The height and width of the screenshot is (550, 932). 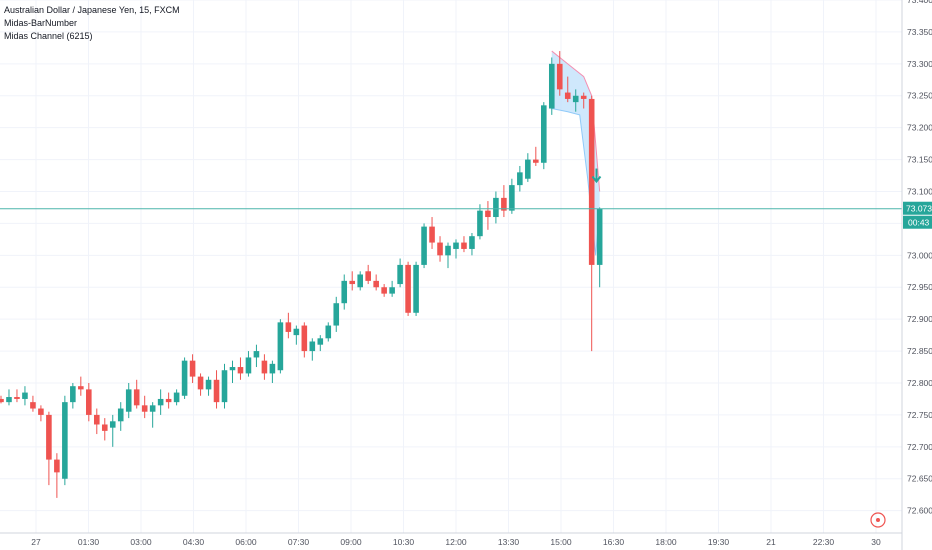 What do you see at coordinates (596, 179) in the screenshot?
I see `arrow-head` at bounding box center [596, 179].